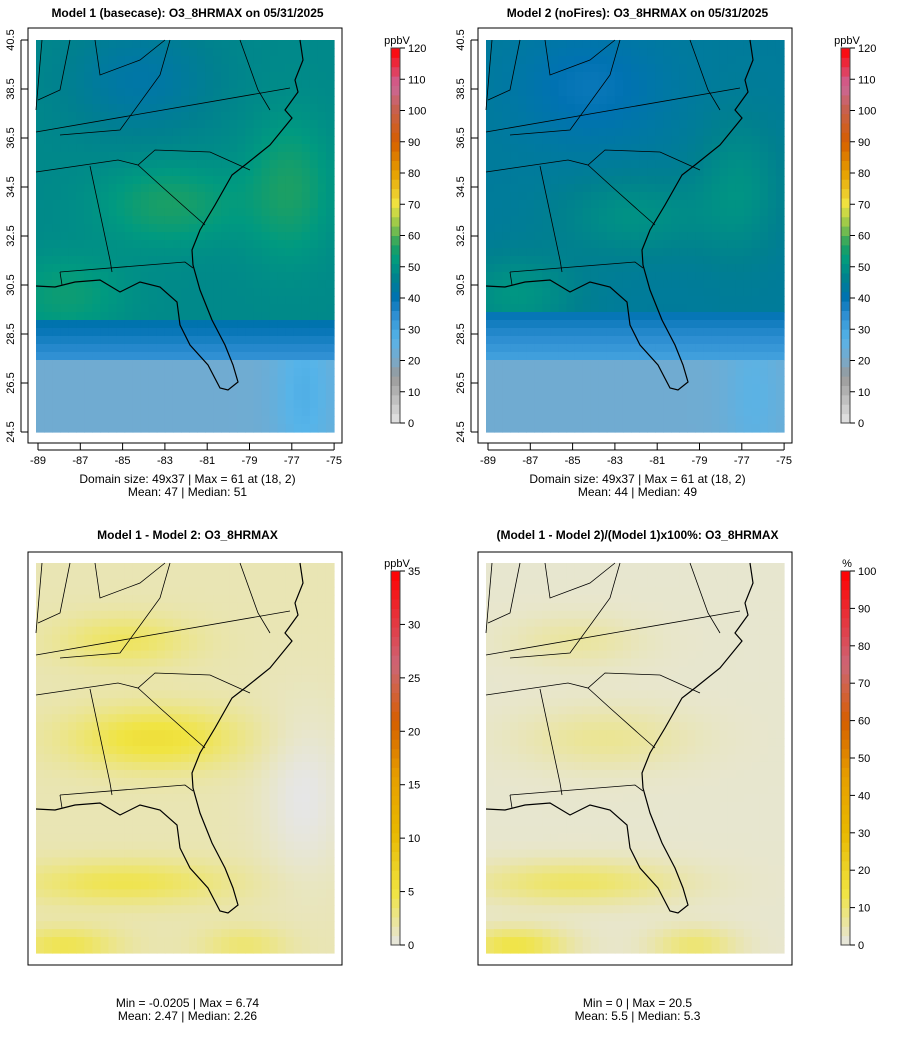 Image resolution: width=900 pixels, height=1045 pixels. Describe the element at coordinates (395, 231) in the screenshot. I see `colorbar-swatch` at that location.